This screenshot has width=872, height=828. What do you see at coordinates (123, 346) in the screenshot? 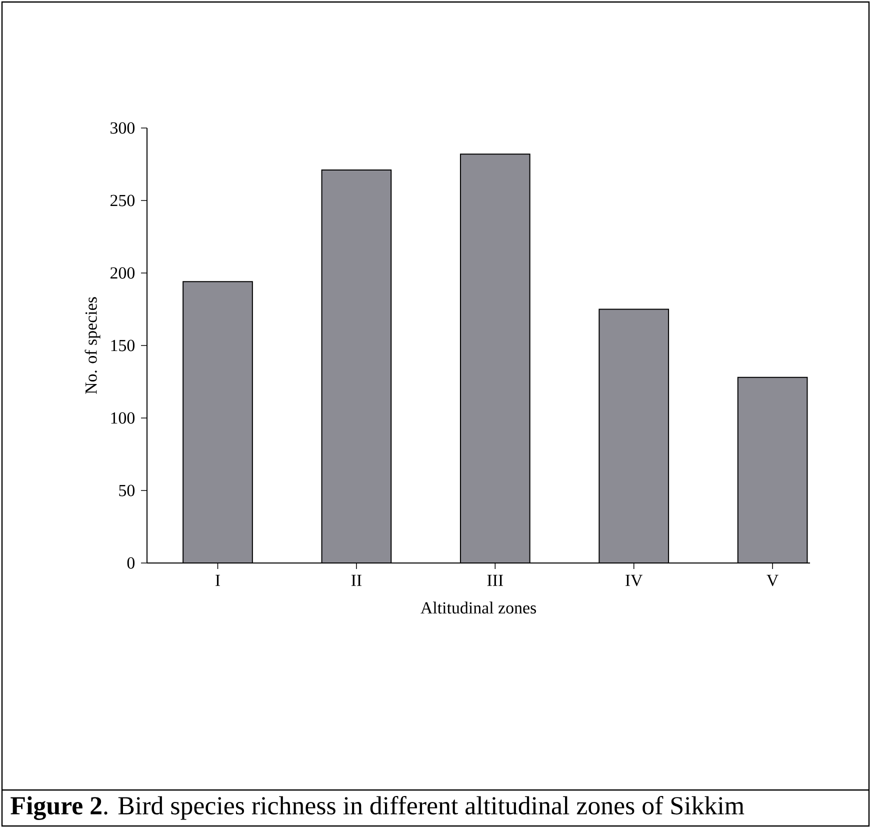
I see `y-tick-label: 150` at bounding box center [123, 346].